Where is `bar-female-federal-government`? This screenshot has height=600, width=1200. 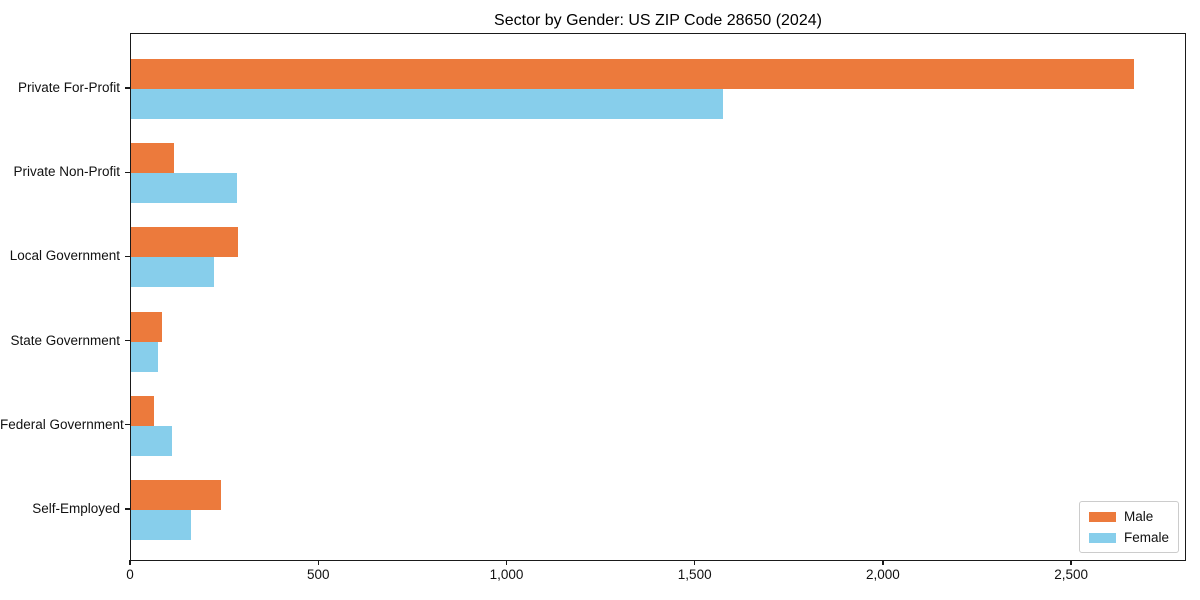 bar-female-federal-government is located at coordinates (152, 440).